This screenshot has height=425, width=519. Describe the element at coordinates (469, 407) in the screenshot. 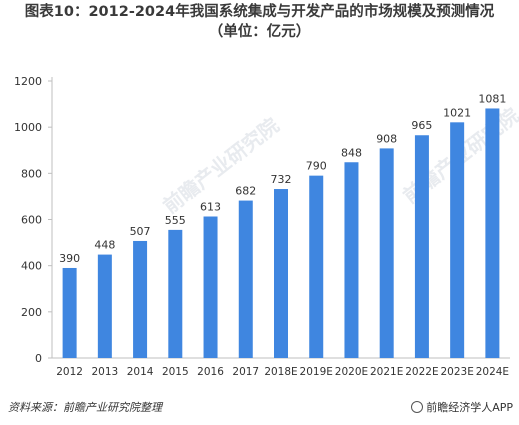

I see `brand-name: 前瞻经济学人APP` at that location.